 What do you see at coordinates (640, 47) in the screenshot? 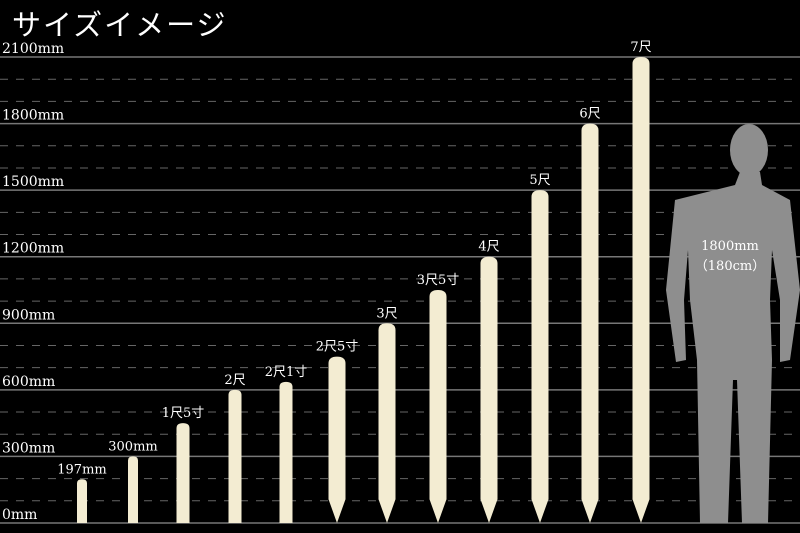
I see `post-label: 7尺` at bounding box center [640, 47].